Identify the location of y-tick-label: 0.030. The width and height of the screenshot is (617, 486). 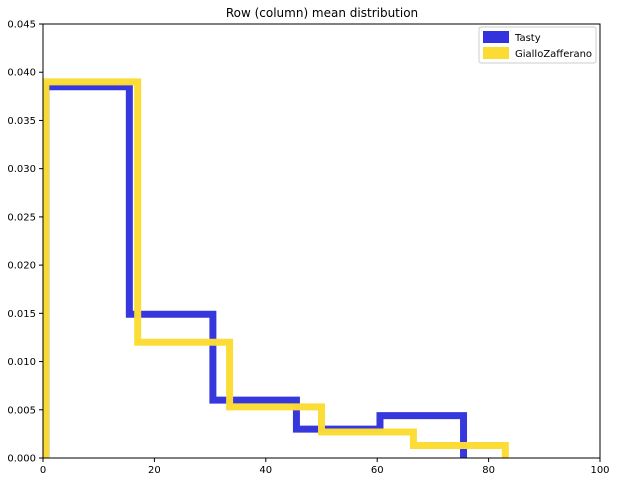
(21, 169).